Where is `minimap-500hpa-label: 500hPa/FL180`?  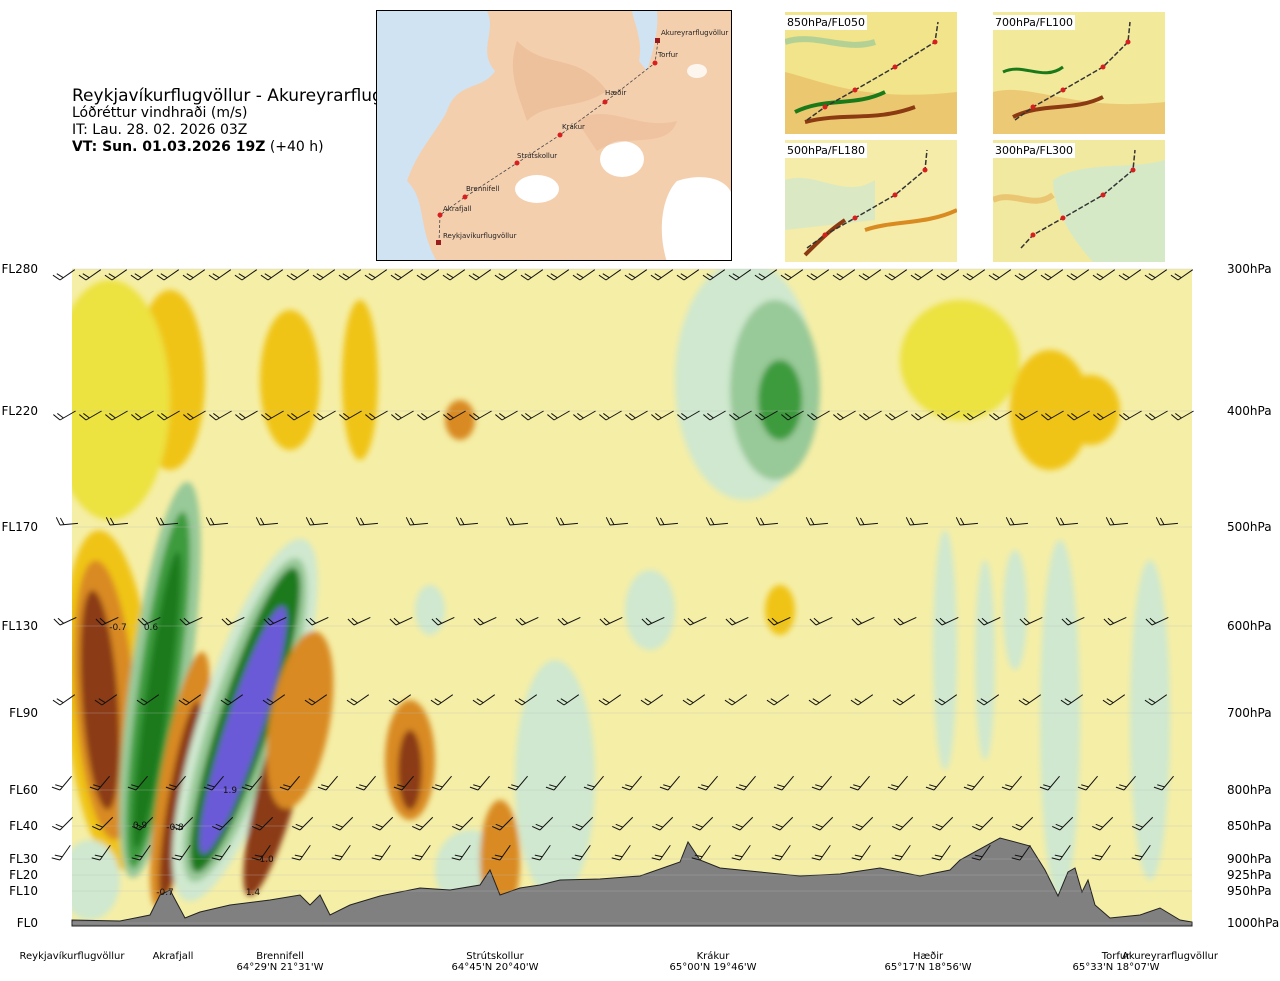 minimap-500hpa-label: 500hPa/FL180 is located at coordinates (826, 150).